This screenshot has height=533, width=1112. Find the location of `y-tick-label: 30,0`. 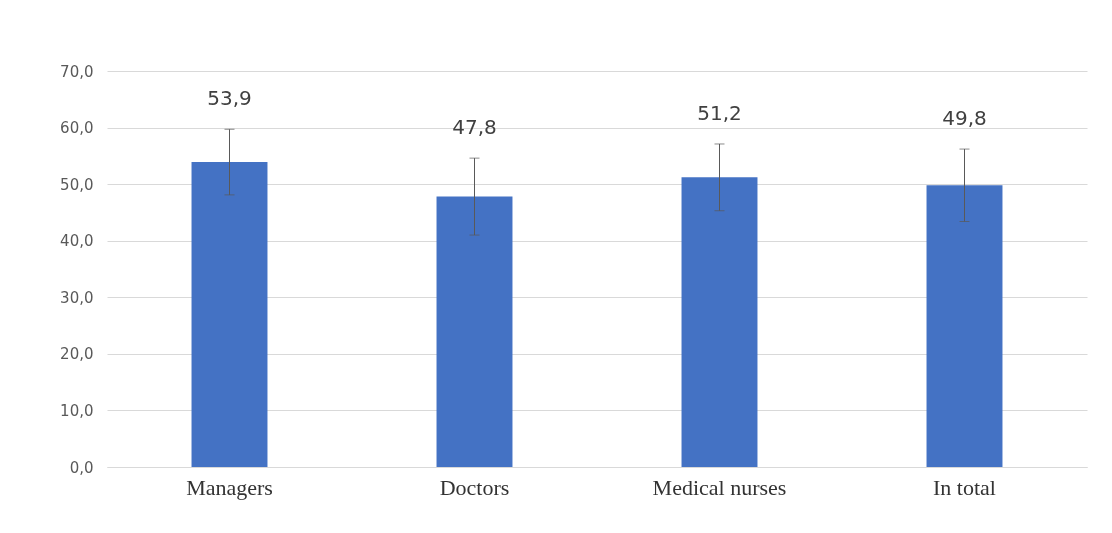

y-tick-label: 30,0 is located at coordinates (77, 297).